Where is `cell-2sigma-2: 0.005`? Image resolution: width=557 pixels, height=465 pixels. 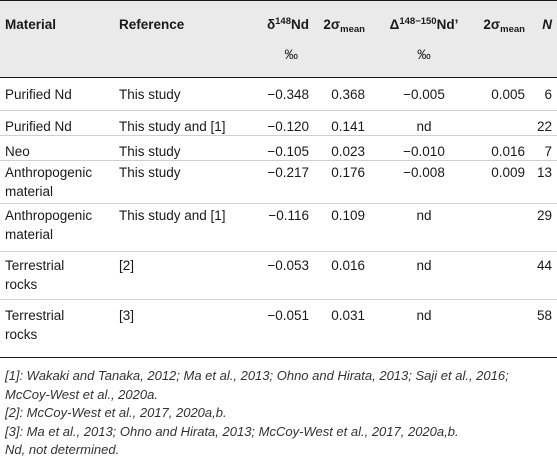
cell-2sigma-2: 0.005 is located at coordinates (508, 94).